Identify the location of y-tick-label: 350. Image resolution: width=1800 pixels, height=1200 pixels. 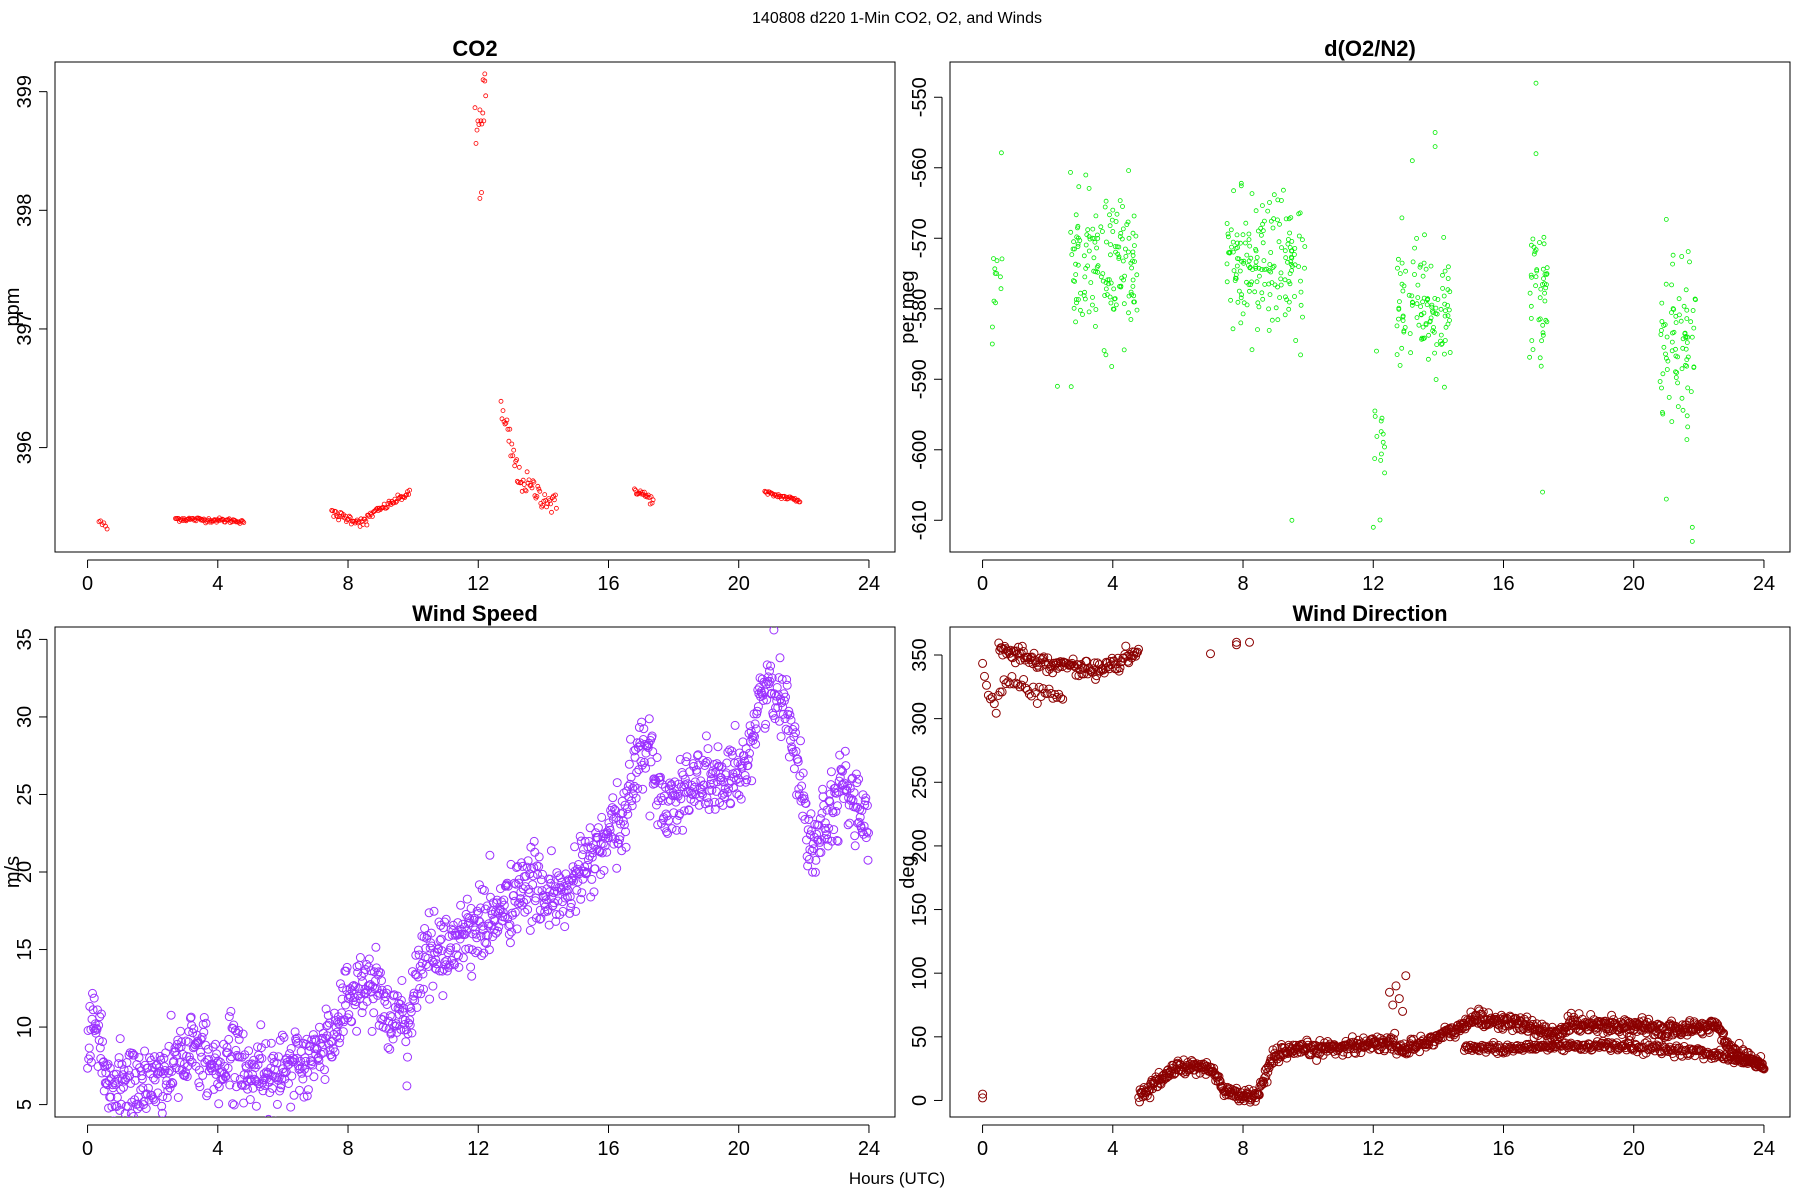
(920, 654).